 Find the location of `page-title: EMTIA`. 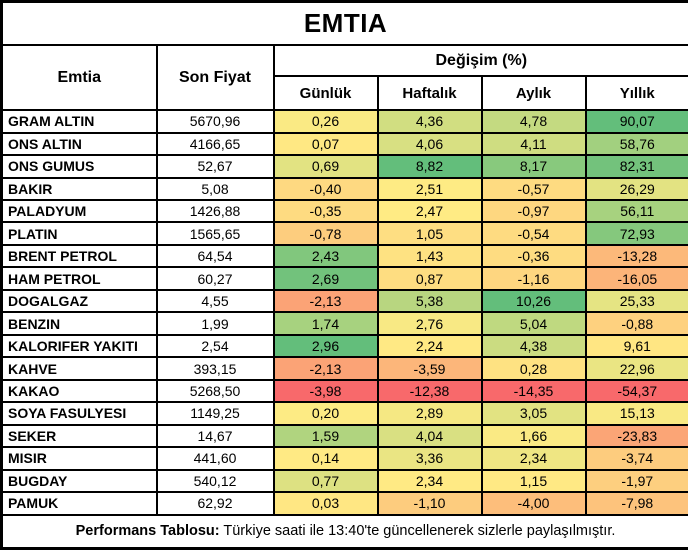

page-title: EMTIA is located at coordinates (344, 23).